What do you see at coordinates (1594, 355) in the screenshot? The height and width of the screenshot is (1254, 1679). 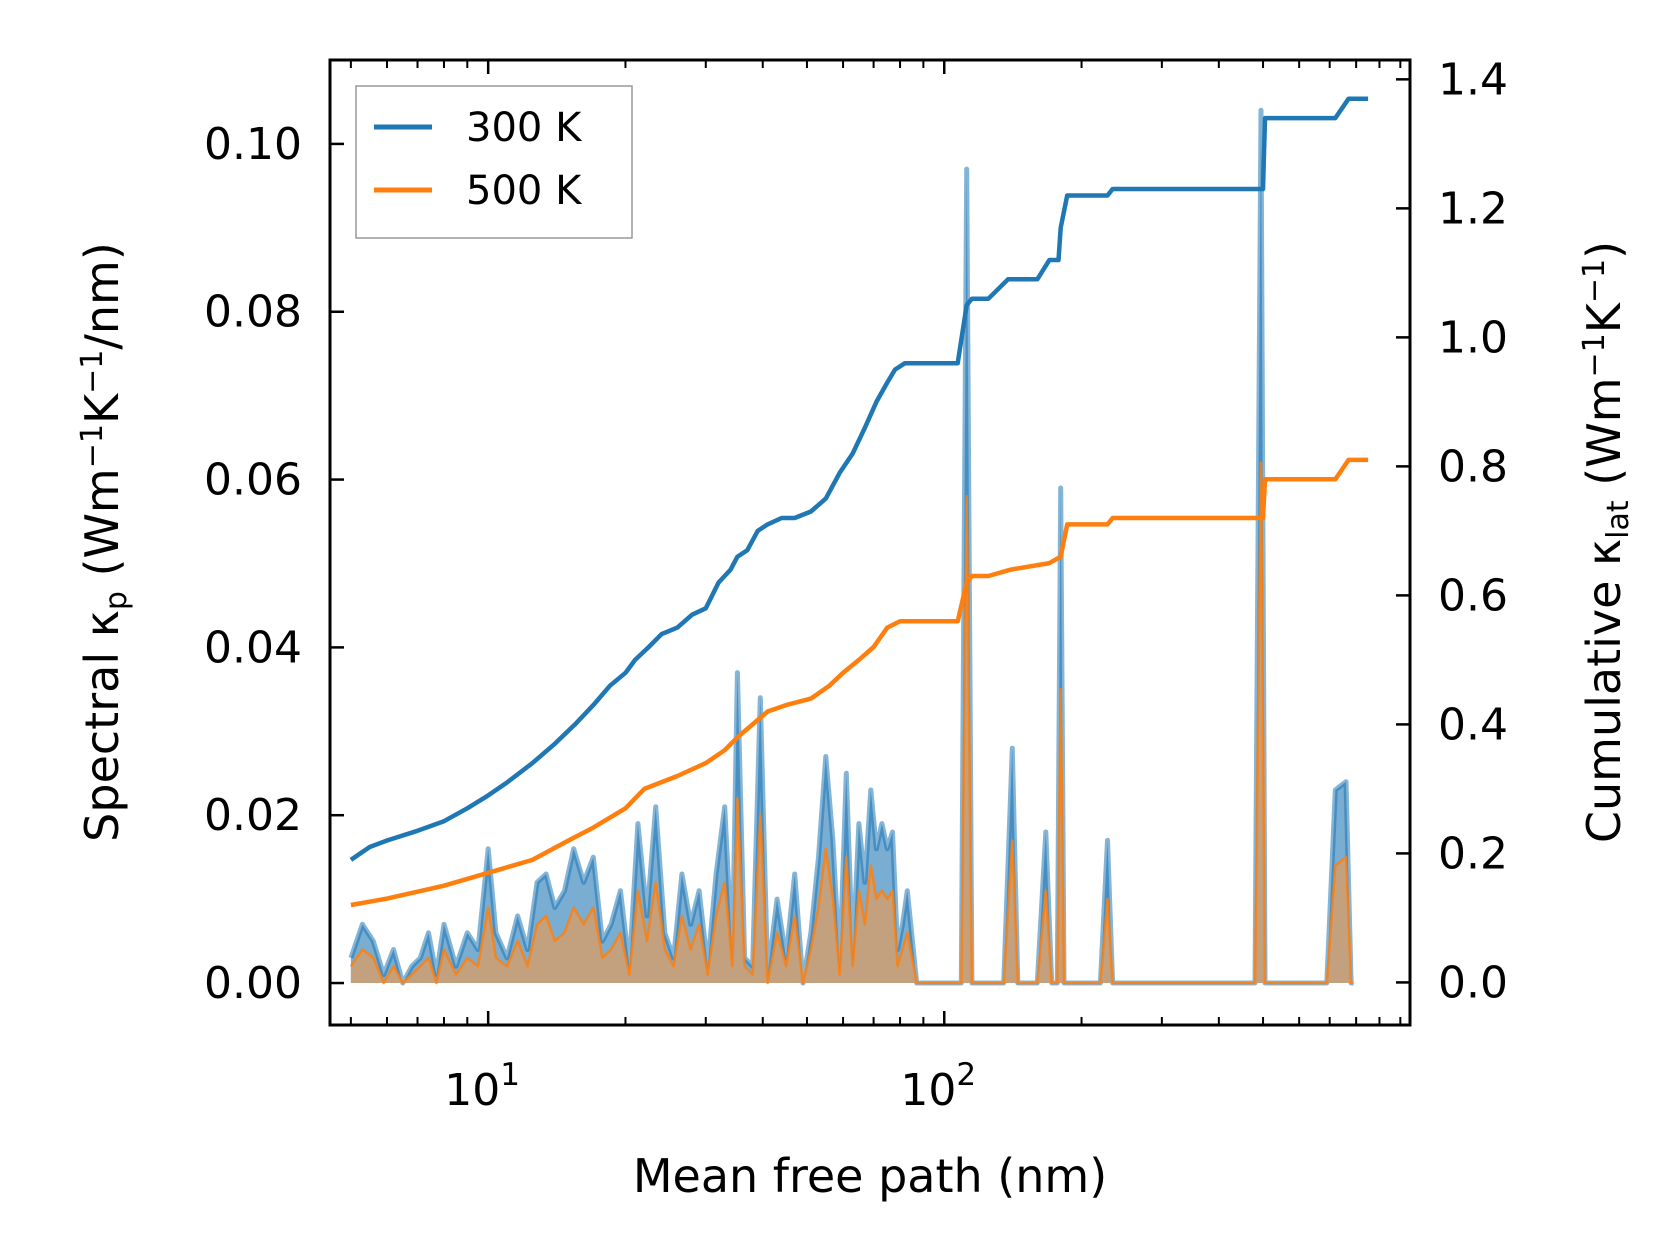 I see `y-right-label-sup1: −1` at bounding box center [1594, 355].